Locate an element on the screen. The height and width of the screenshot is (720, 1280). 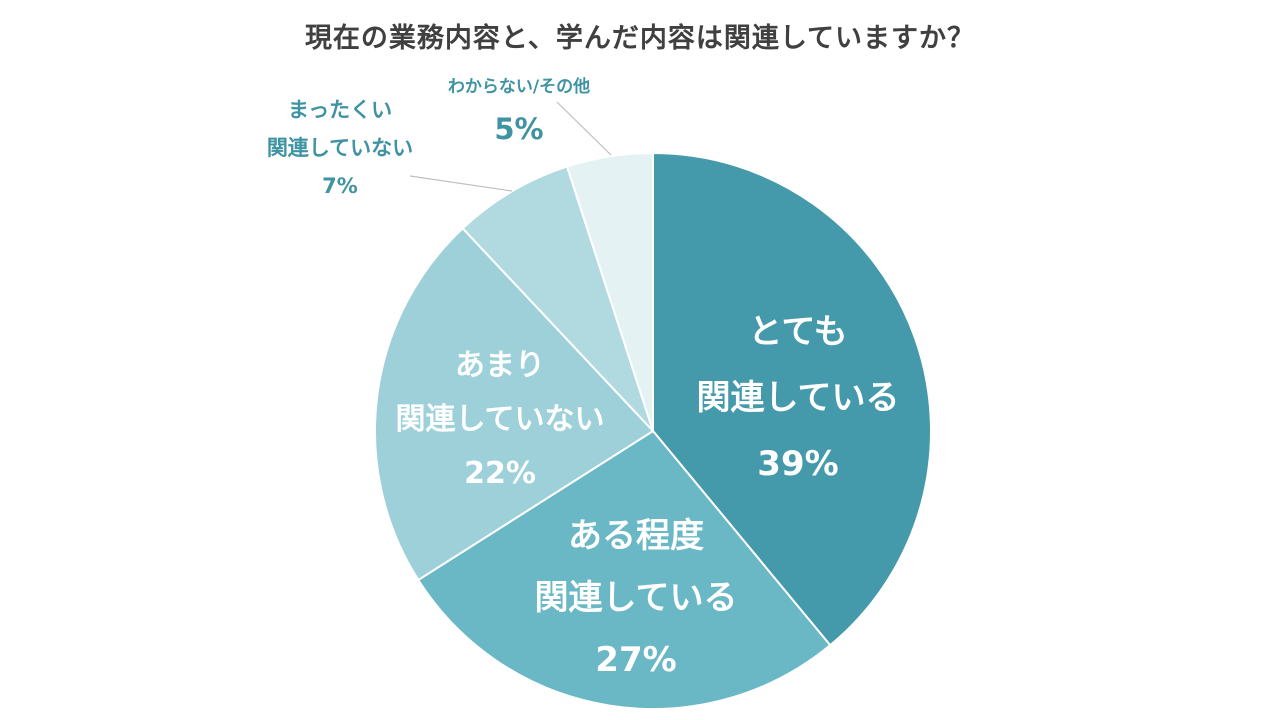
slice-label-4: まったくい関連していない 7% is located at coordinates (340, 148).